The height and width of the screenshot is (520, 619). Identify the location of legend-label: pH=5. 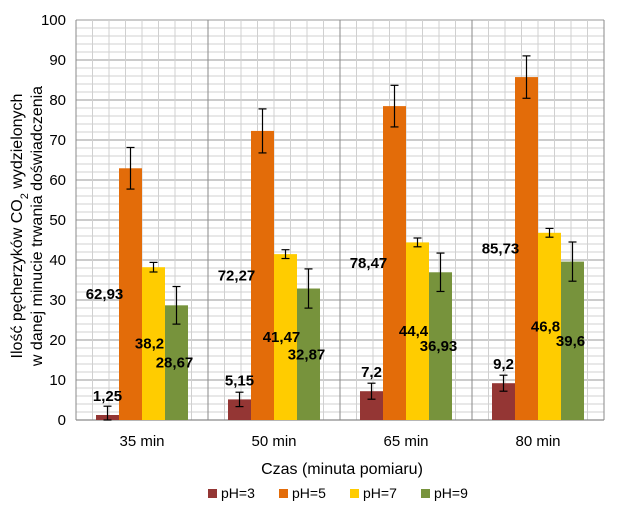
(309, 493).